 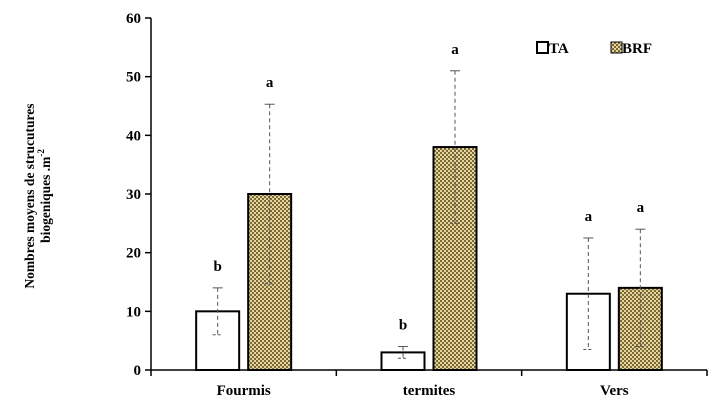 What do you see at coordinates (45, 199) in the screenshot?
I see `y-axis-label-line2-text: biogeniques .m` at bounding box center [45, 199].